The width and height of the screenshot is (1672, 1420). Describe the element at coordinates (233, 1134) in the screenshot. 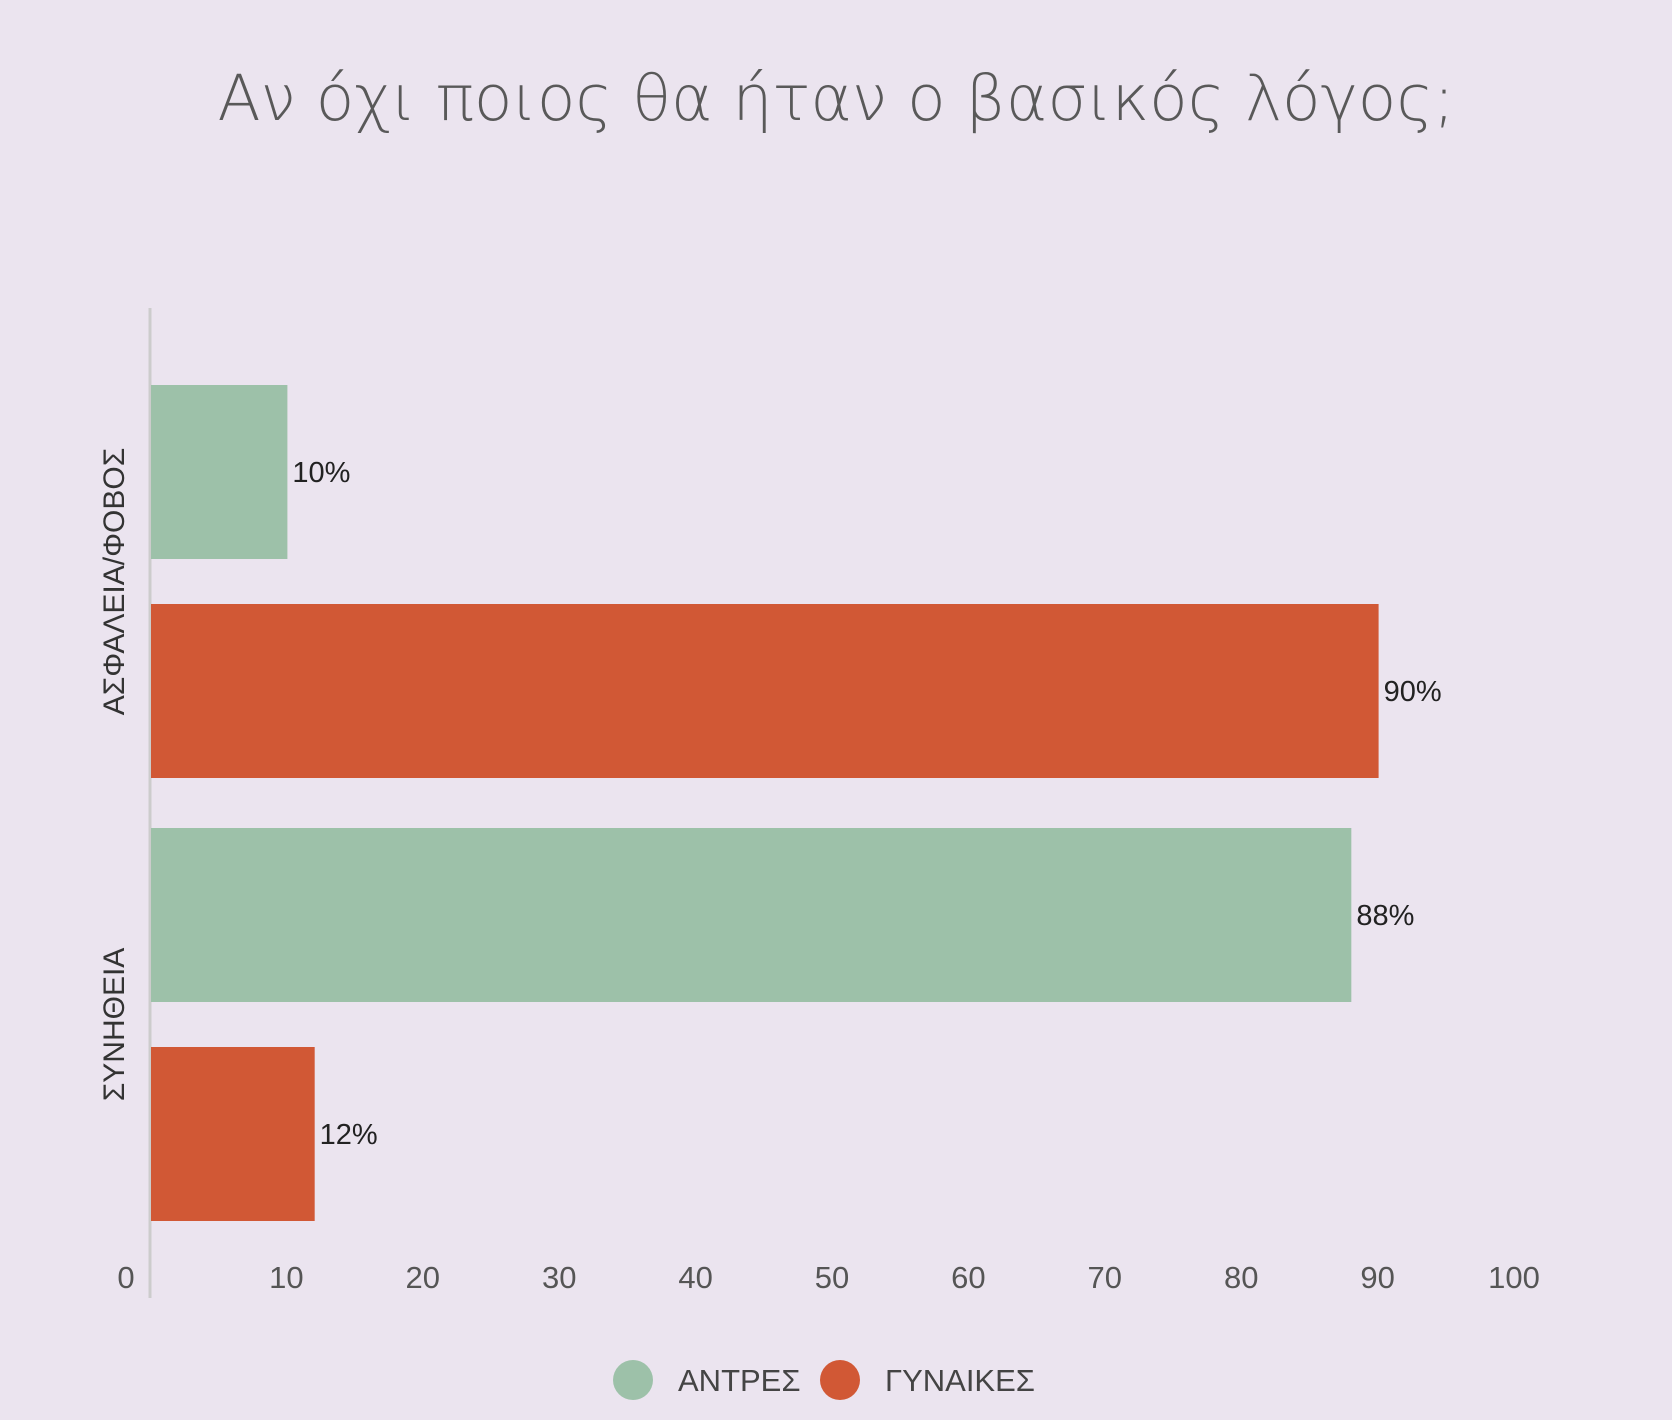

I see `bar-2-gynaikes` at that location.